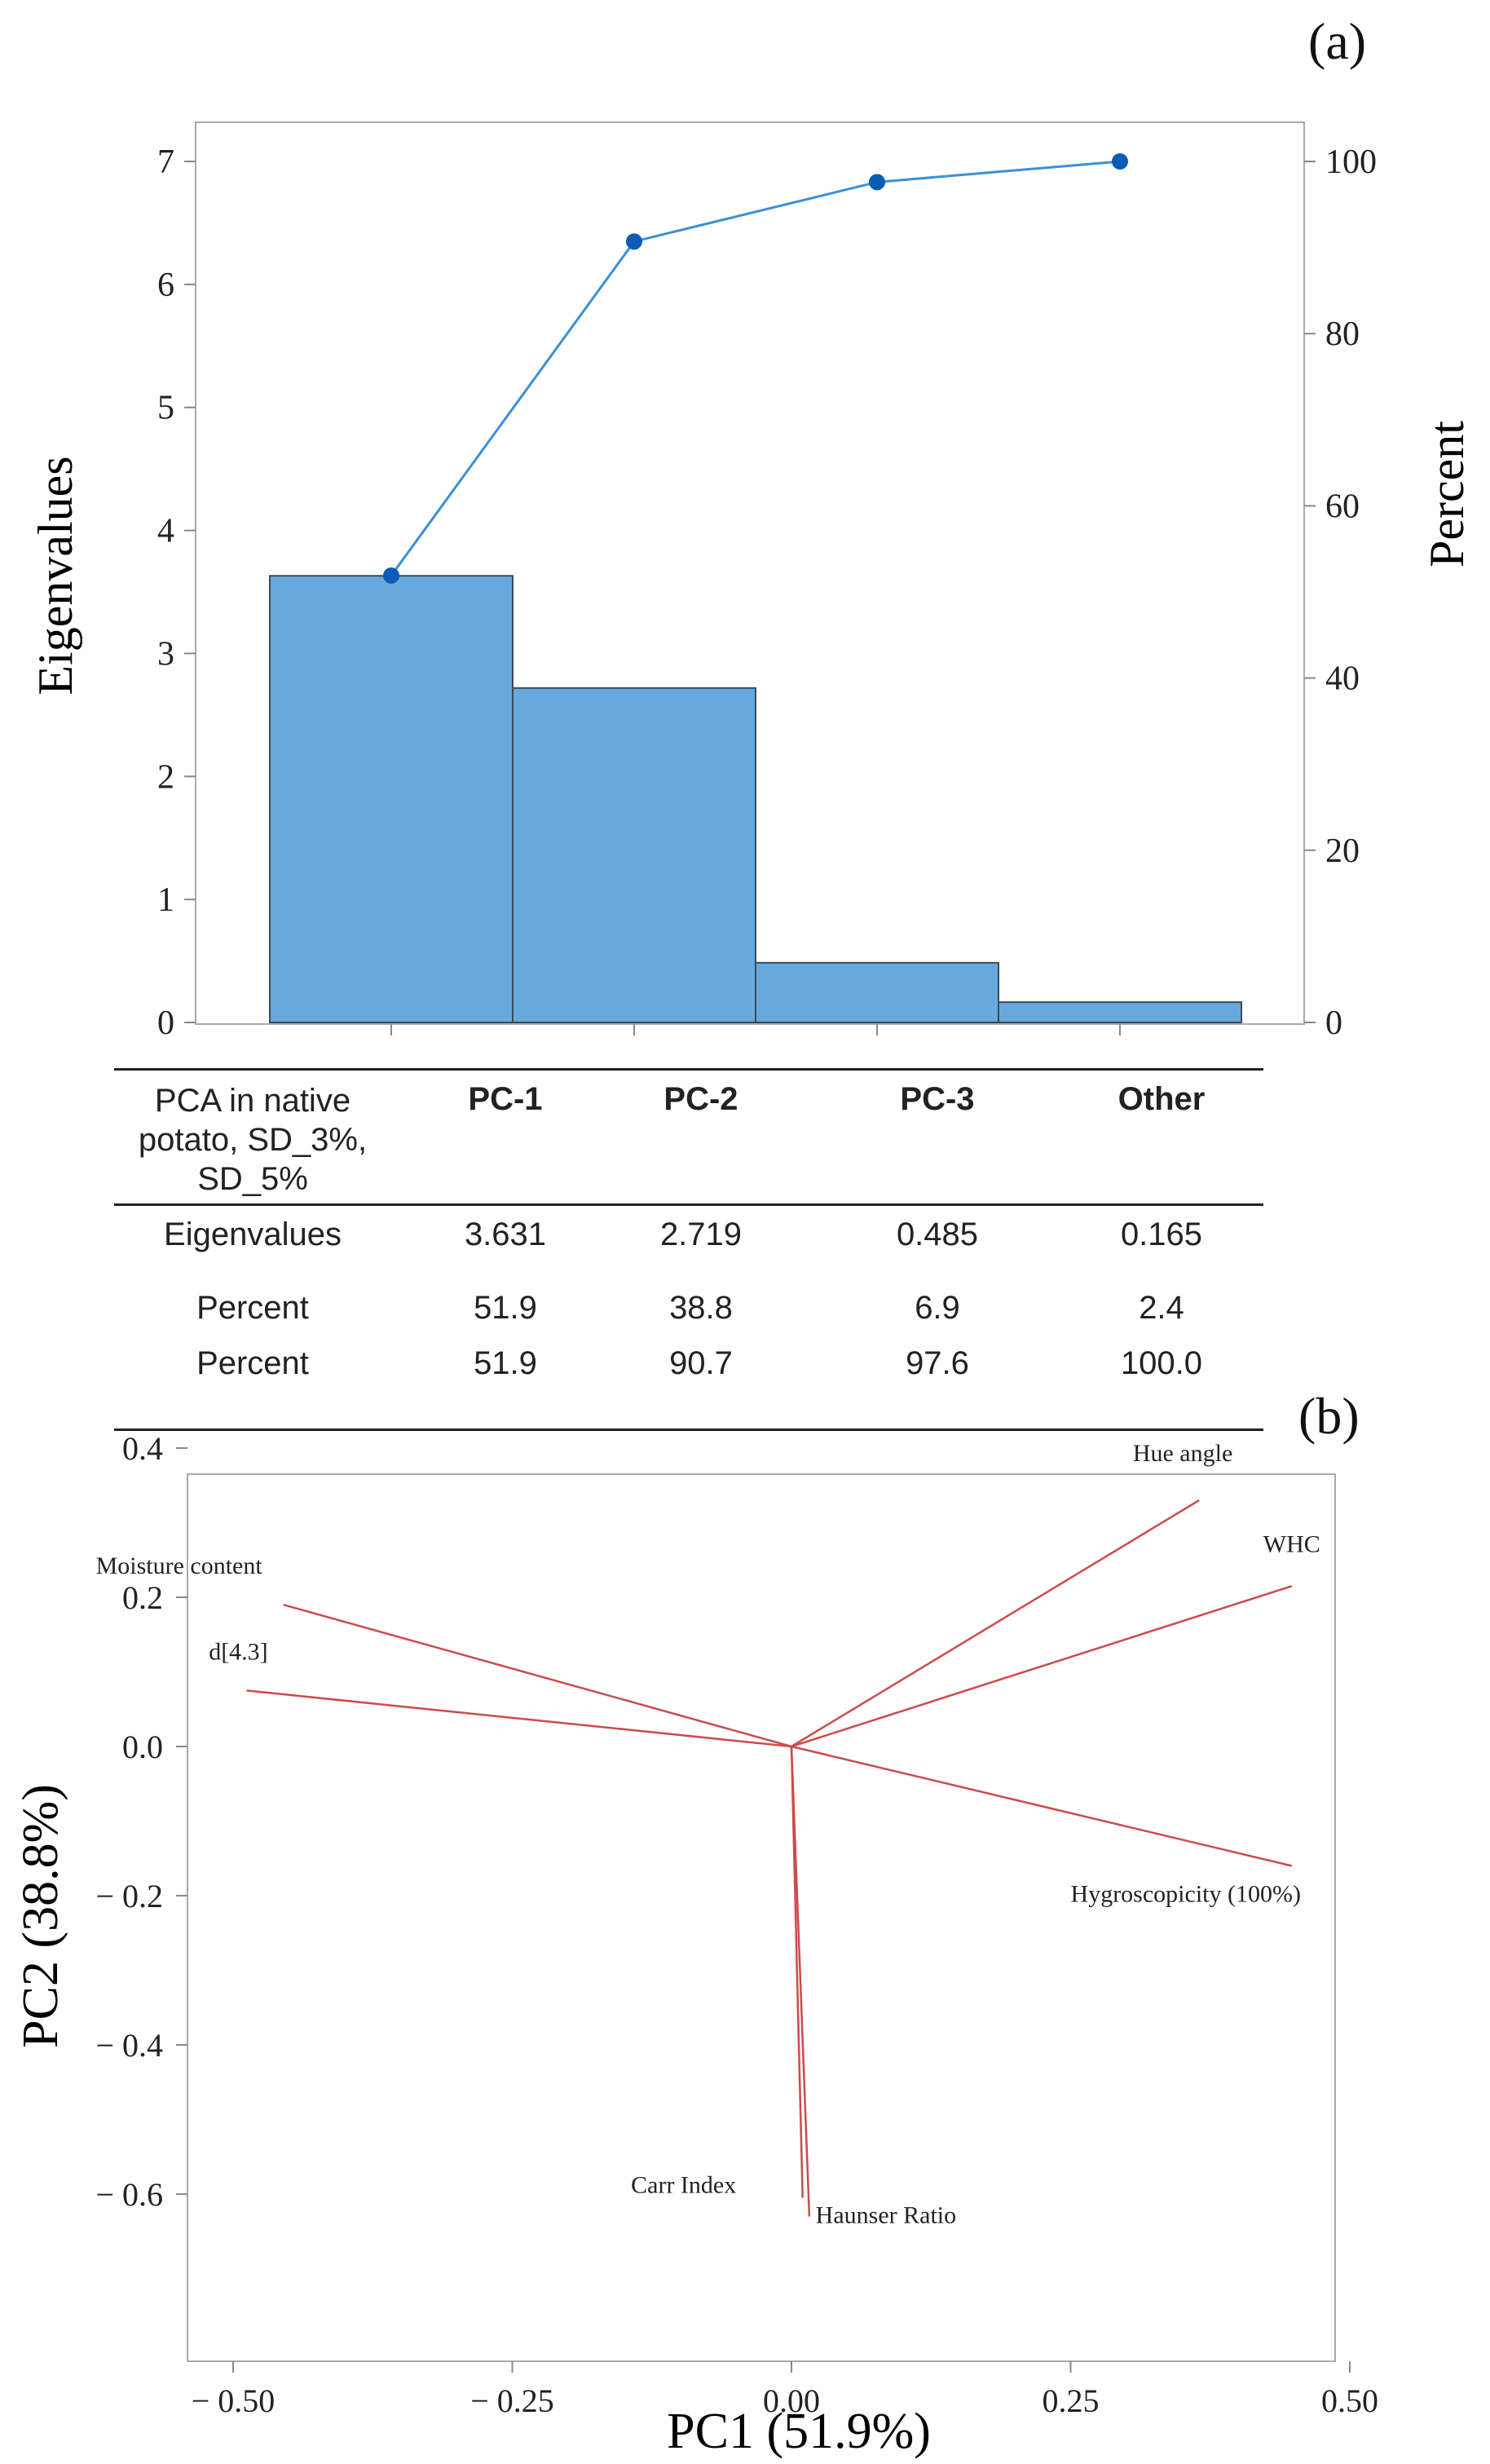 The image size is (1490, 2464). Describe the element at coordinates (1161, 1234) in the screenshot. I see `table-cell: 0.165` at that location.